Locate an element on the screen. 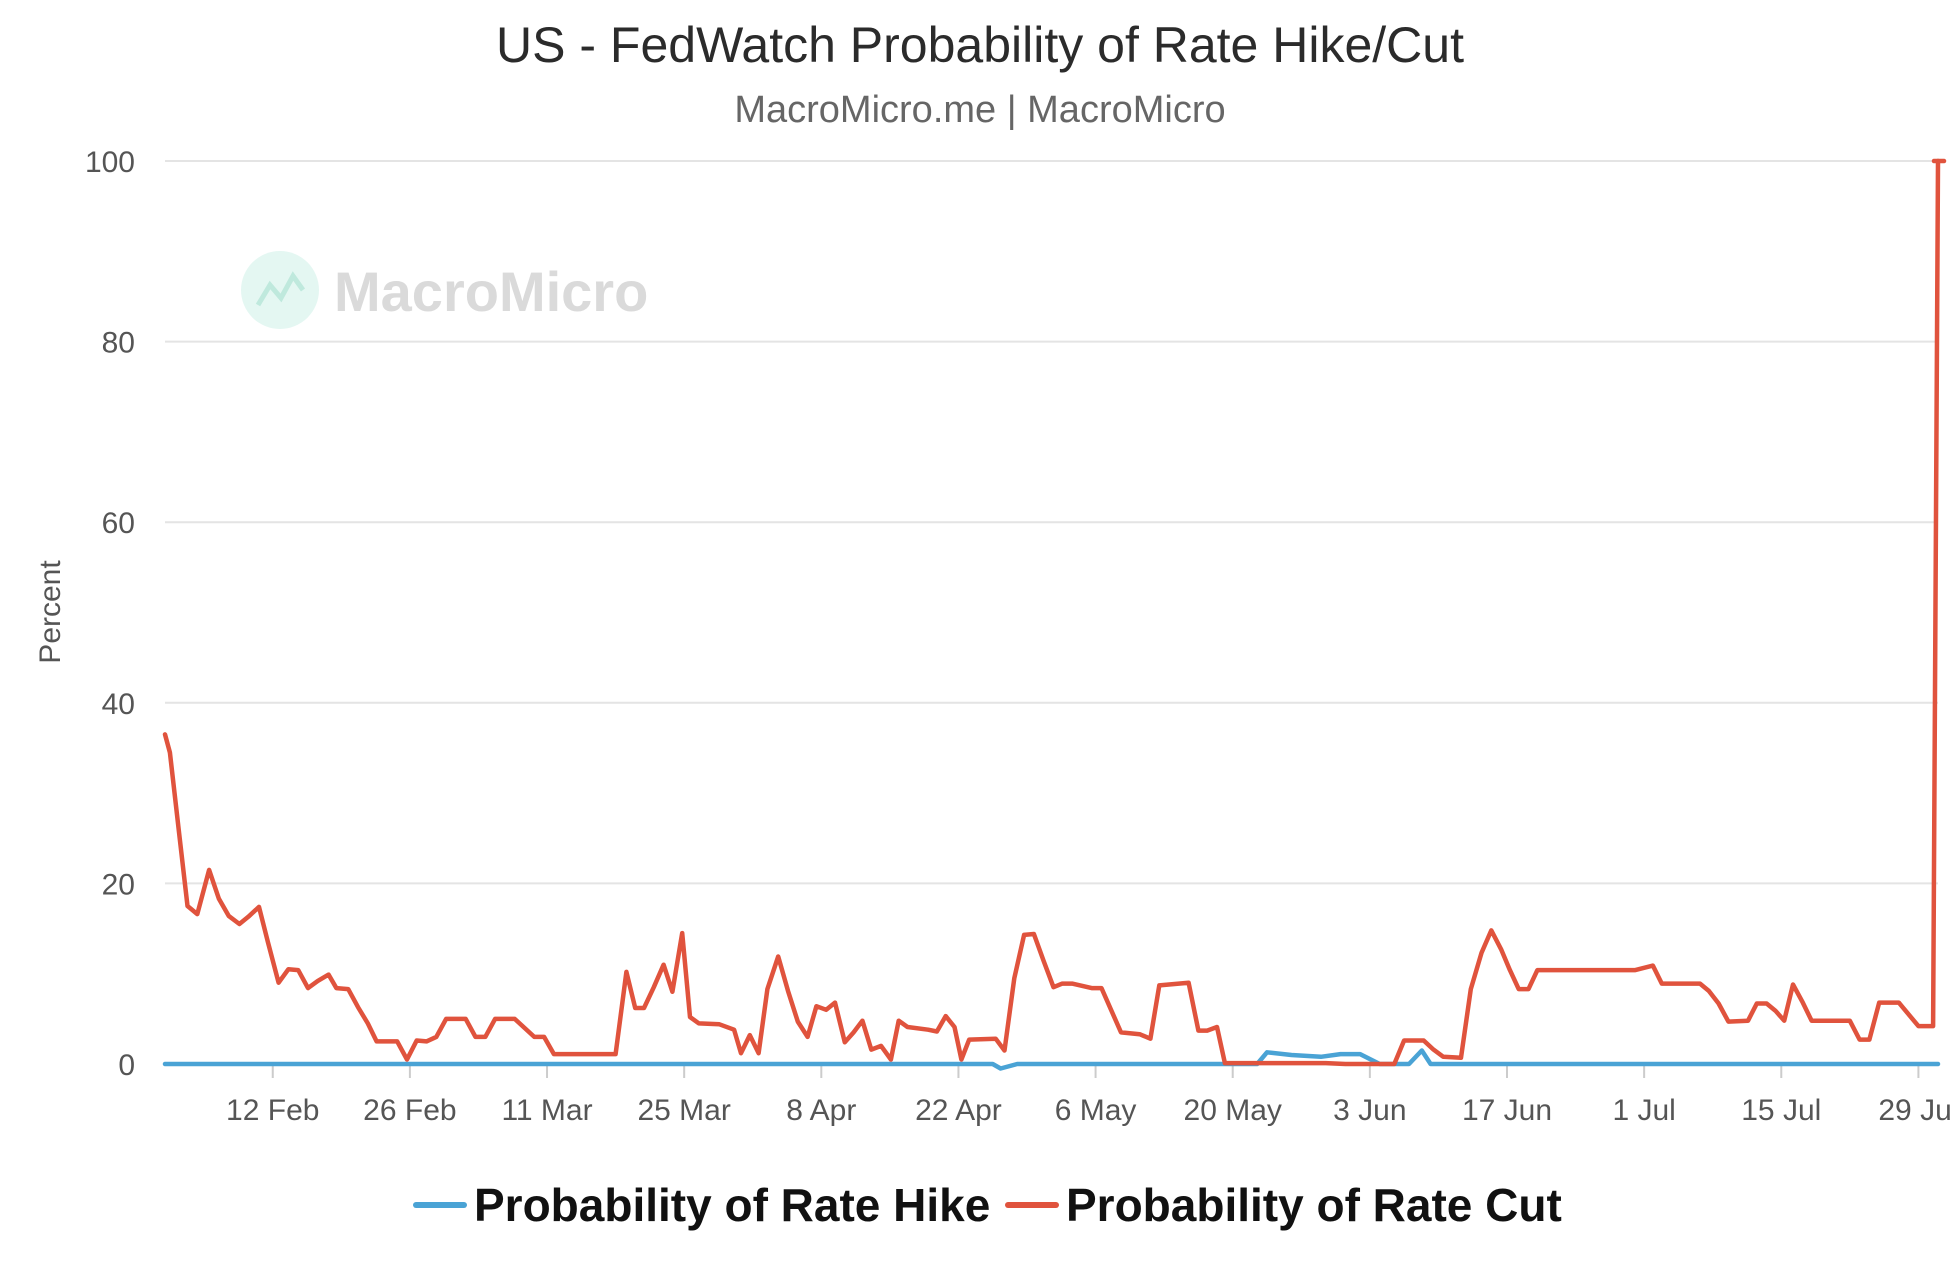 The image size is (1950, 1275). y-tick-label: 0 is located at coordinates (126, 1065).